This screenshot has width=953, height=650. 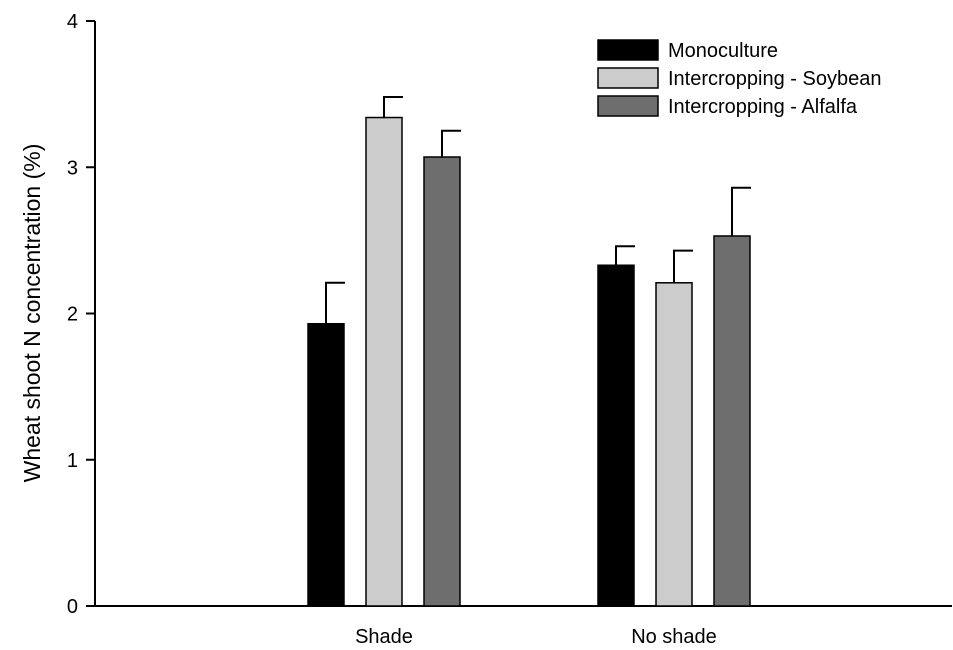 What do you see at coordinates (723, 51) in the screenshot?
I see `legend-label: Monoculture` at bounding box center [723, 51].